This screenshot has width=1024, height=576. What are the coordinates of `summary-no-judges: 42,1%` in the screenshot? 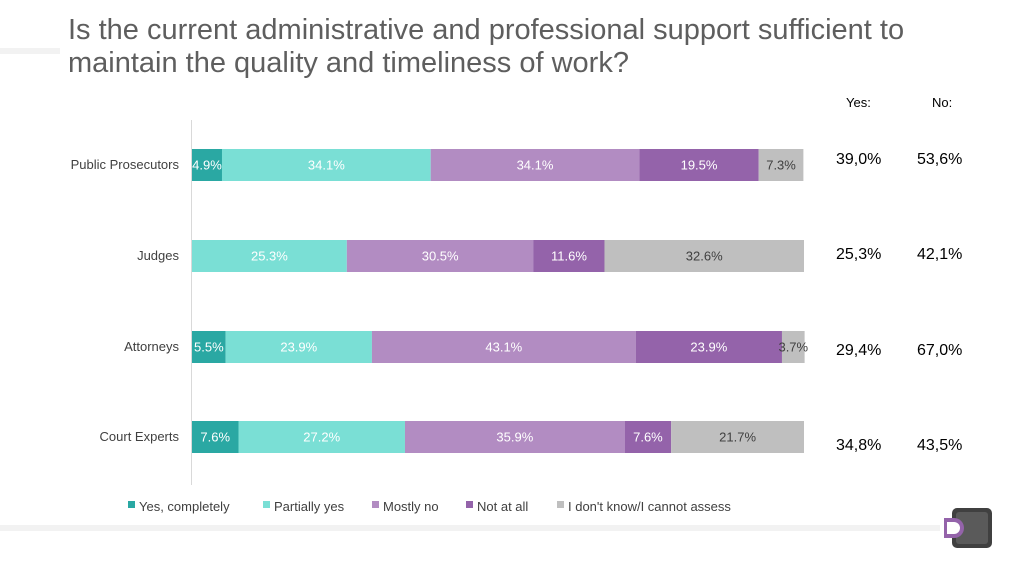 It's located at (940, 254).